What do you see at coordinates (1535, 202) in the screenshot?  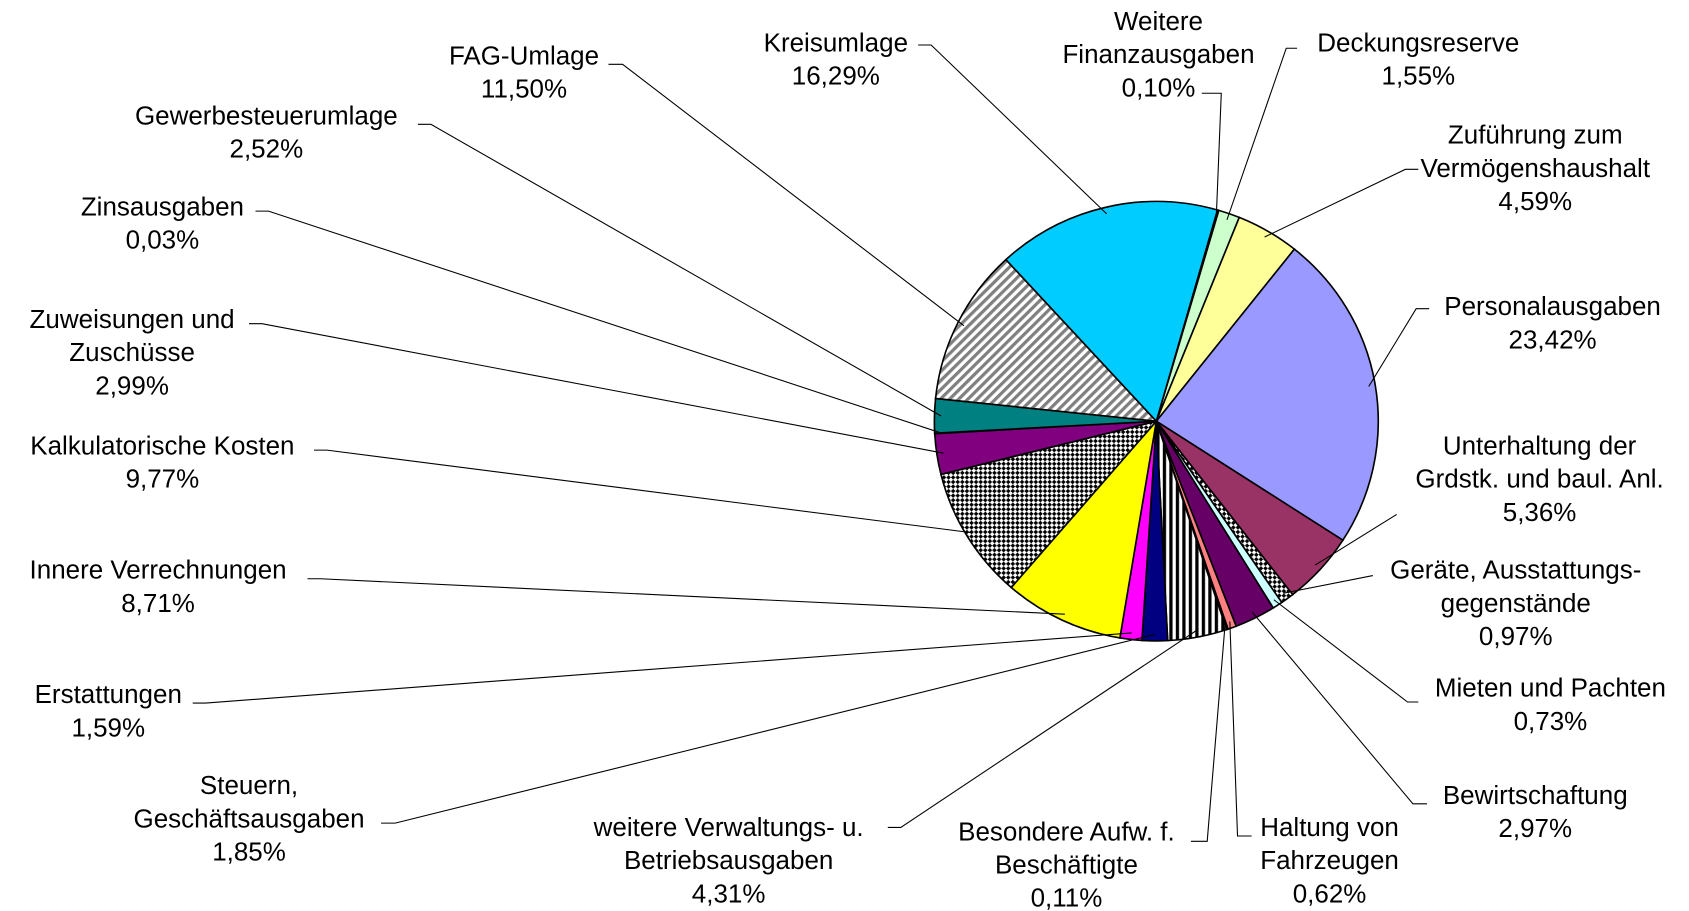 I see `value-label: 4,59%` at bounding box center [1535, 202].